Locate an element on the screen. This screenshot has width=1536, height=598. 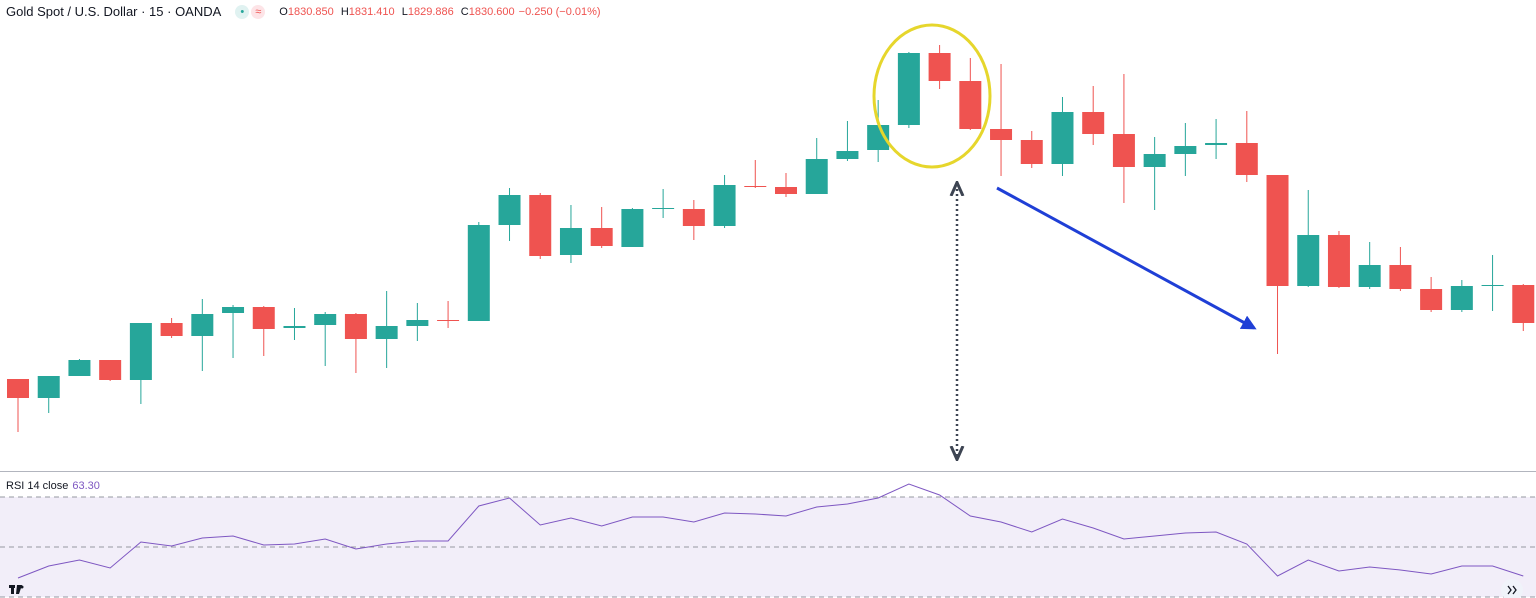
ohlc-label: O is located at coordinates (283, 11).